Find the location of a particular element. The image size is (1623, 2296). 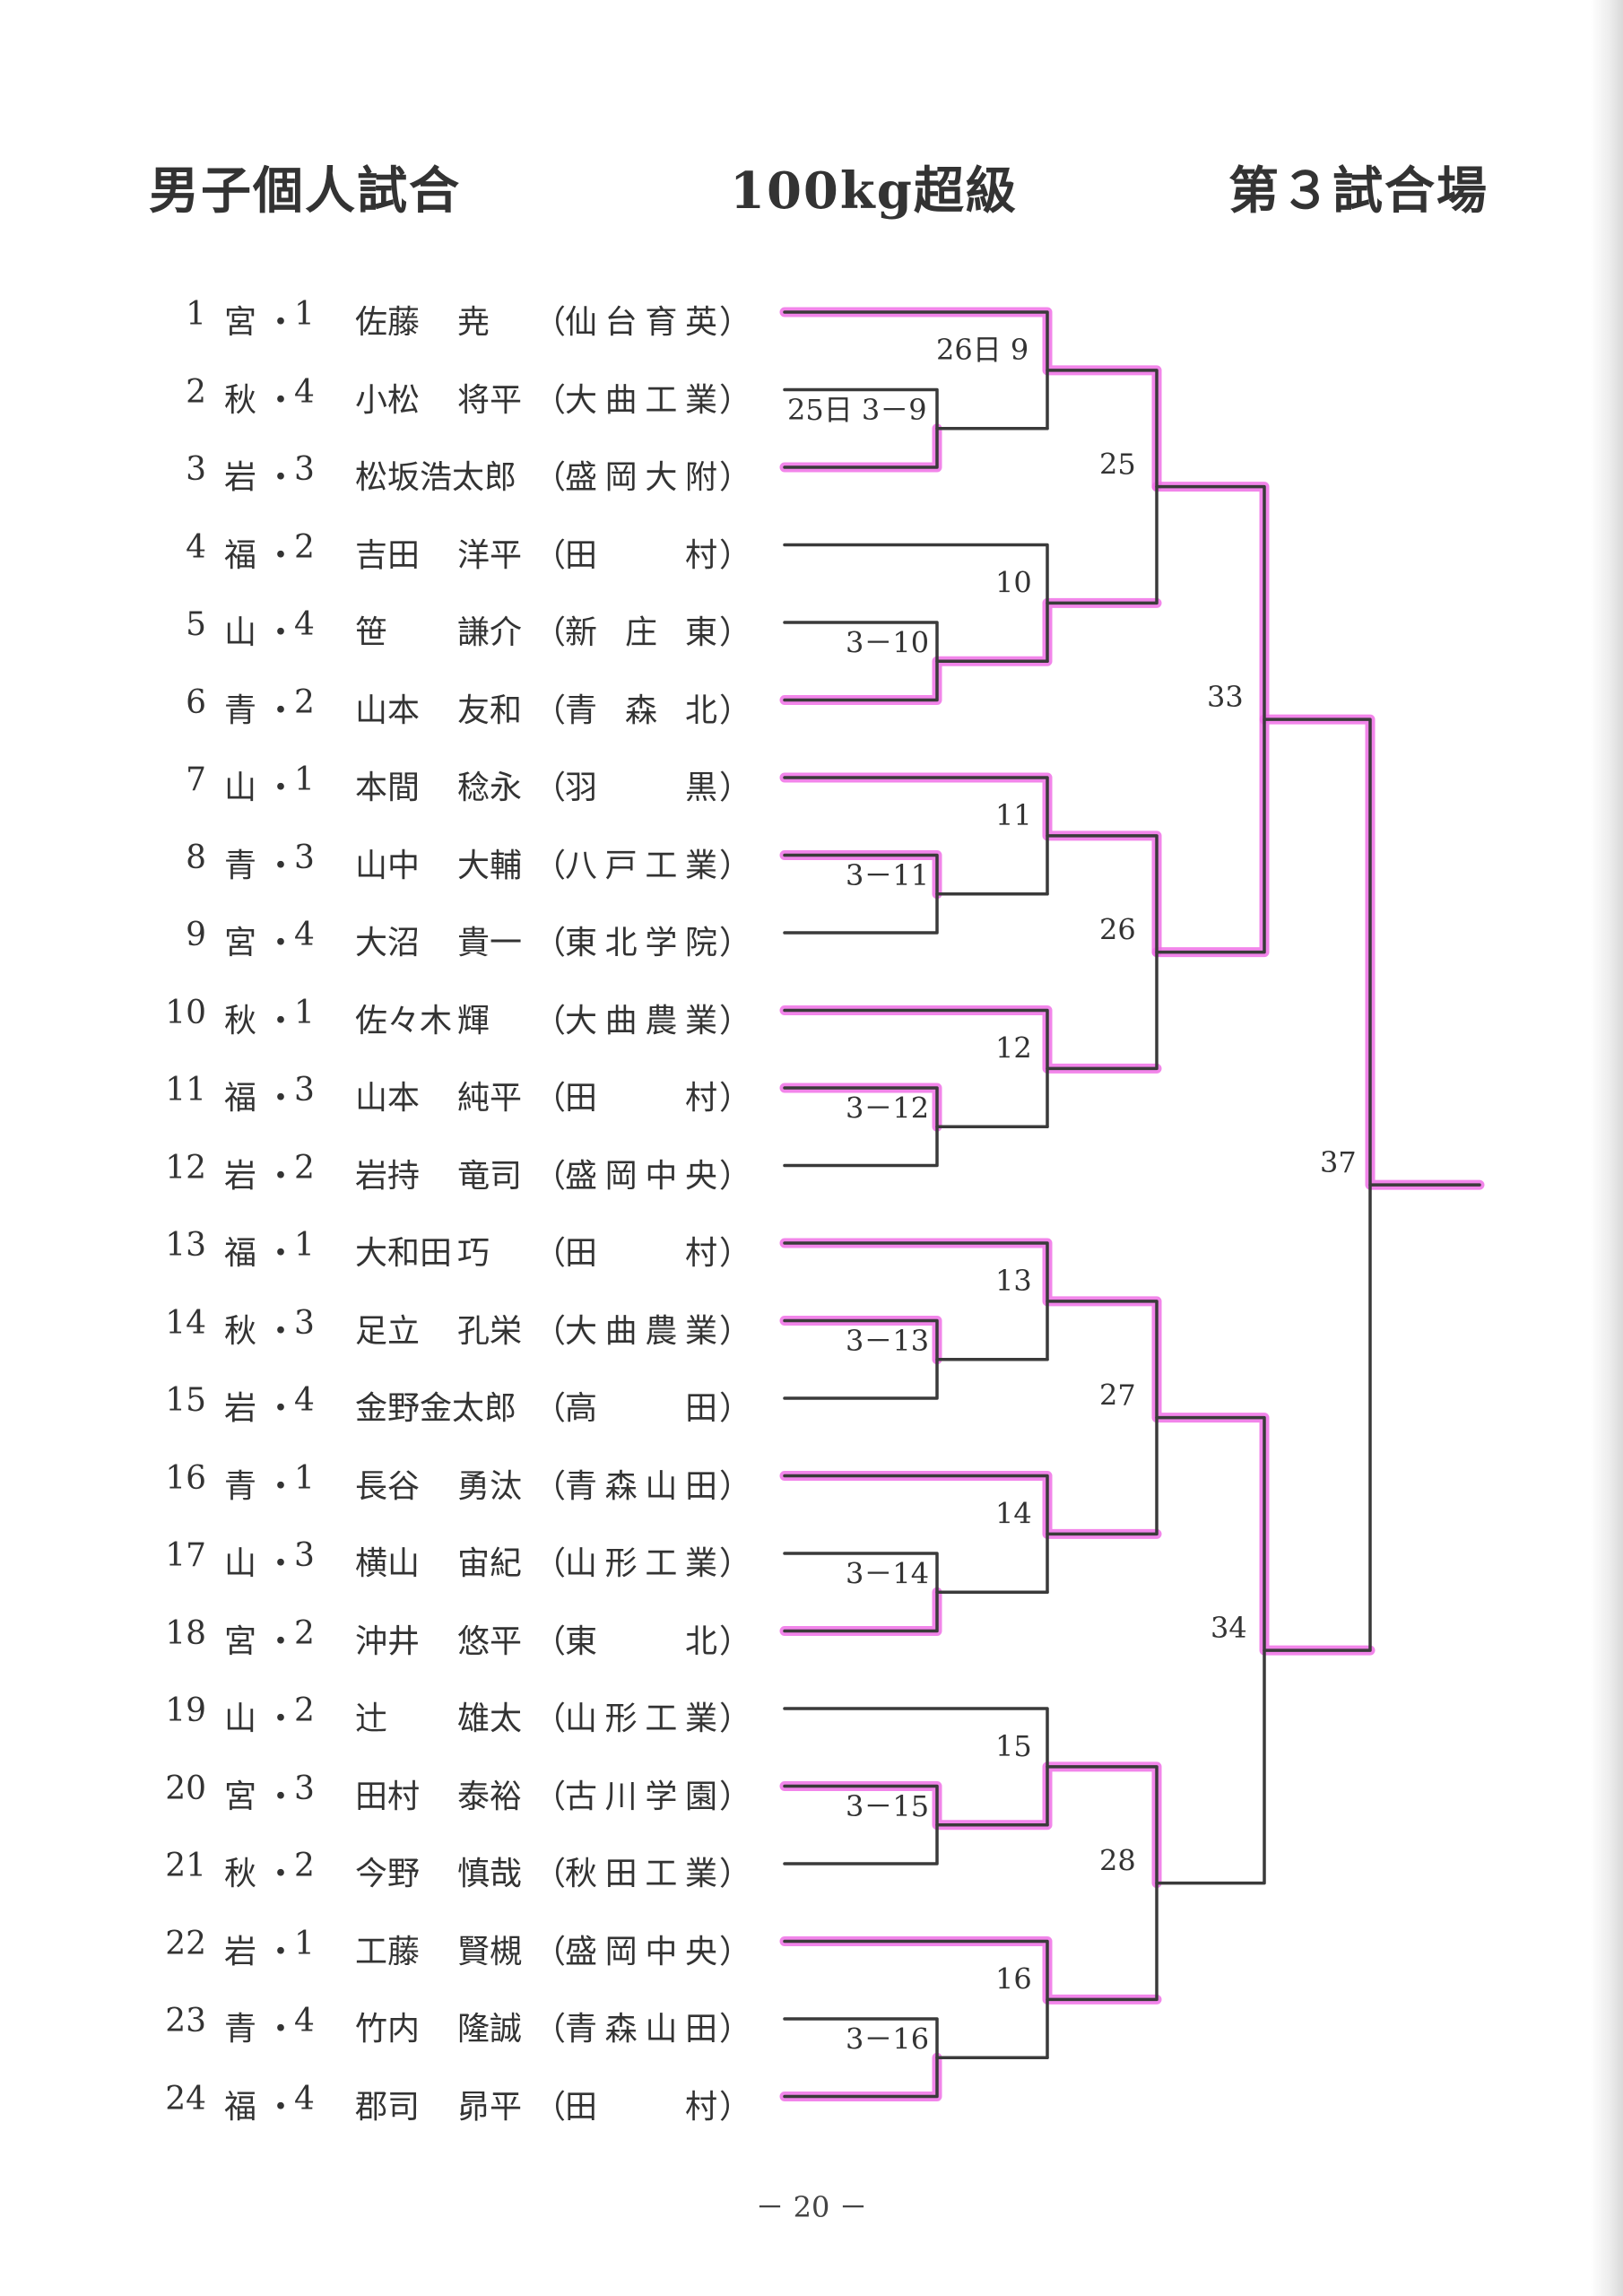

entry-number: 21 is located at coordinates (185, 1866).